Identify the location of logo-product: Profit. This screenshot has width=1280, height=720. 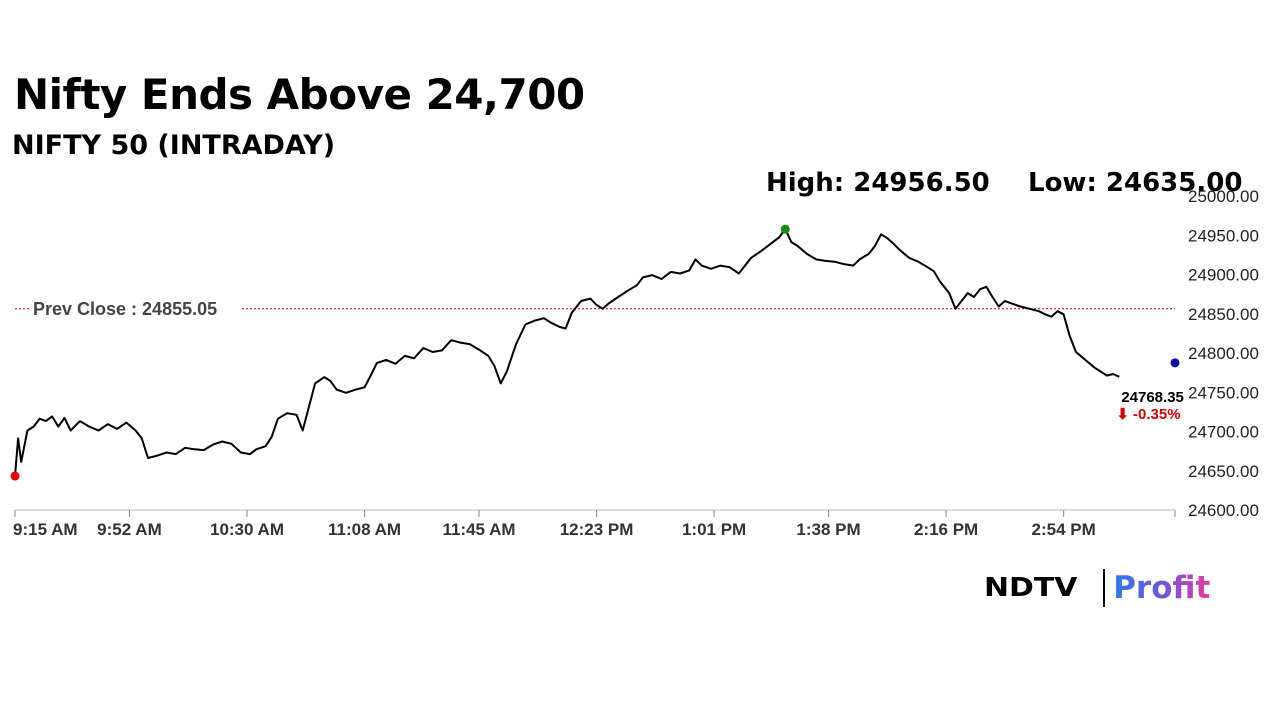
(1162, 588).